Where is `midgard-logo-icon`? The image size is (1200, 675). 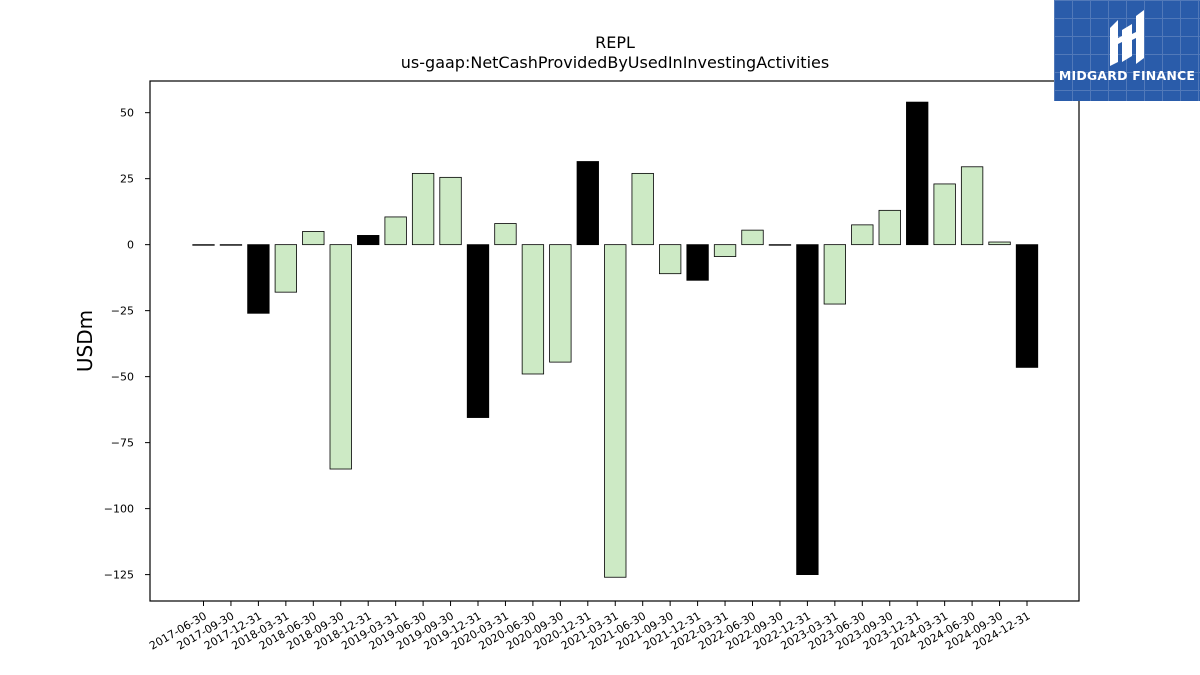
midgard-logo-icon is located at coordinates (1127, 38).